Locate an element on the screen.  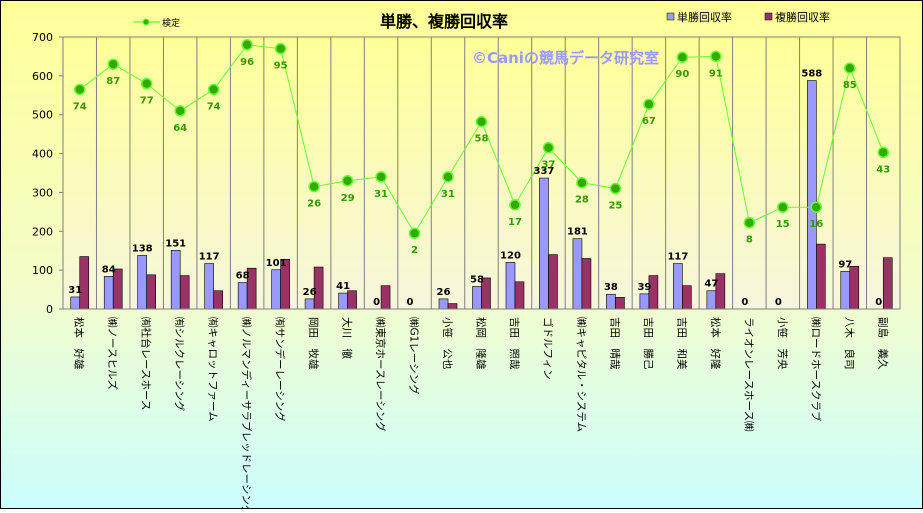
line-value-label: 17 is located at coordinates (515, 222).